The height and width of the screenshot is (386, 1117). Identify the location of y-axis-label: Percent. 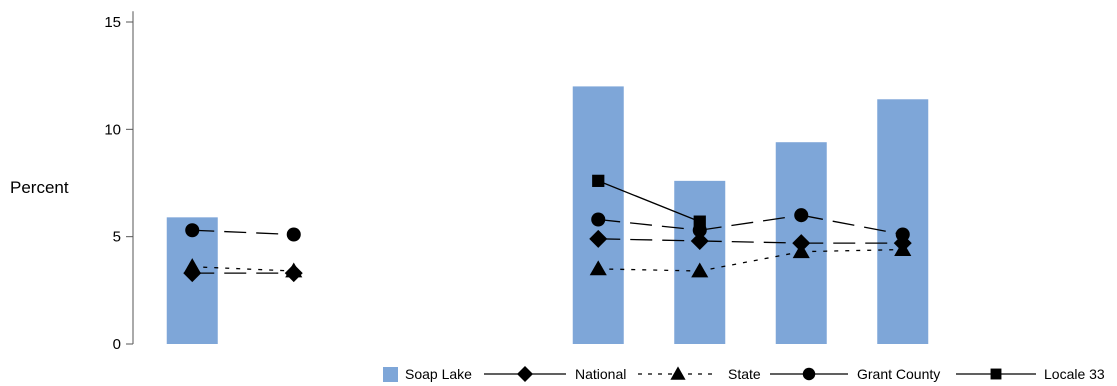
(39, 187).